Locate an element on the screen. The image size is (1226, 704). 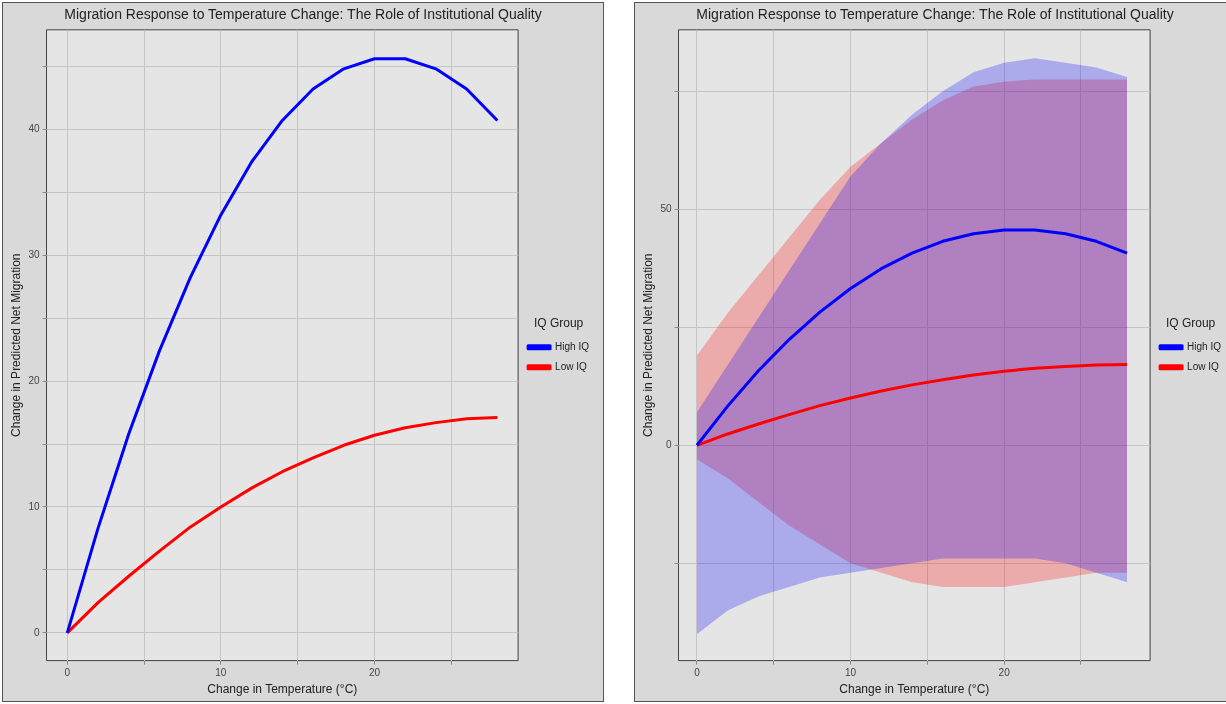
y-tick-label: 40 is located at coordinates (34, 129).